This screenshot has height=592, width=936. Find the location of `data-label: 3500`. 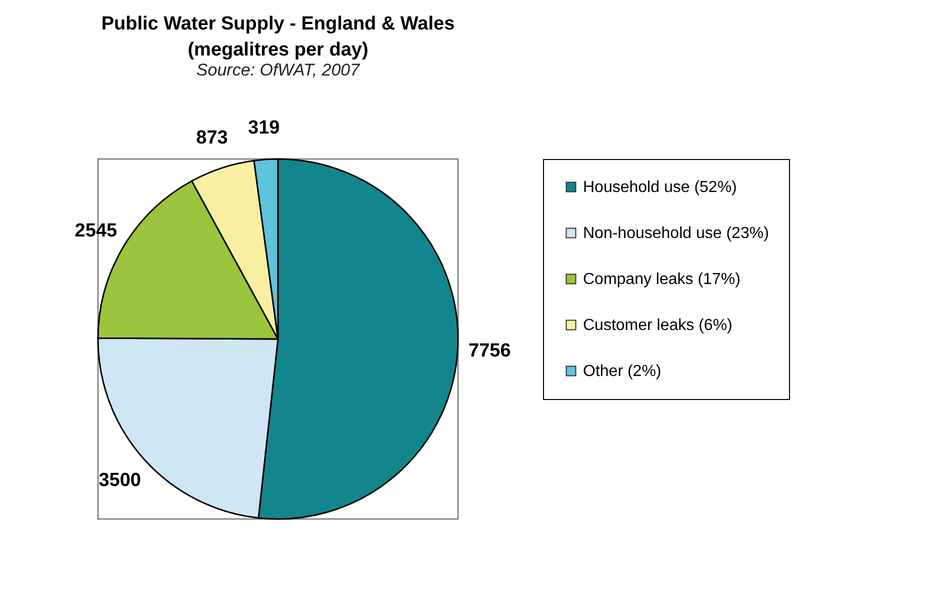

data-label: 3500 is located at coordinates (119, 481).